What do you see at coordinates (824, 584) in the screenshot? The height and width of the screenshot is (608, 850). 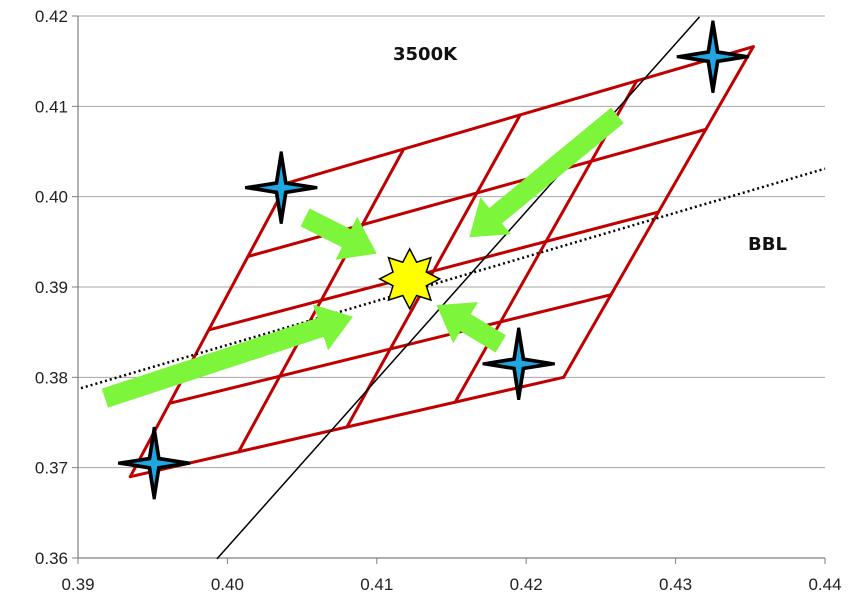 I see `x-tick-label: 0.44` at bounding box center [824, 584].